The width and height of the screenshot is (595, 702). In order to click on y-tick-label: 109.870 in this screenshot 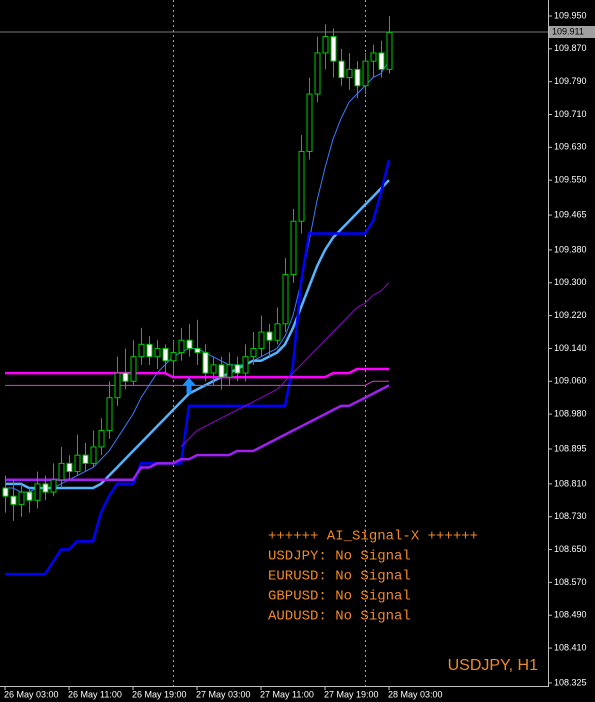, I will do `click(570, 48)`.